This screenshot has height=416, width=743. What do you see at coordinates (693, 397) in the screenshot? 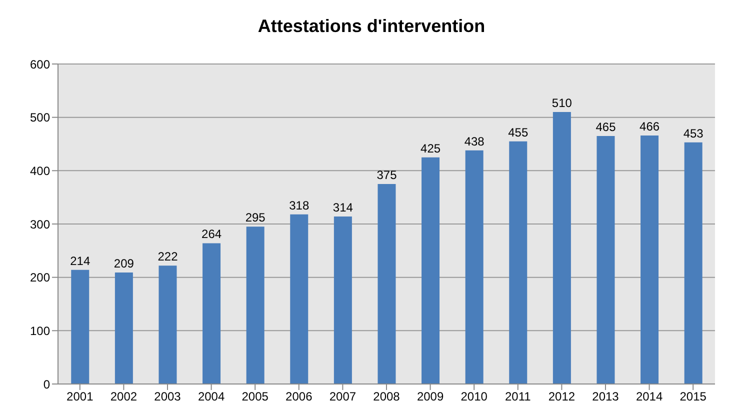
I see `x-tick-label: 2015` at bounding box center [693, 397].